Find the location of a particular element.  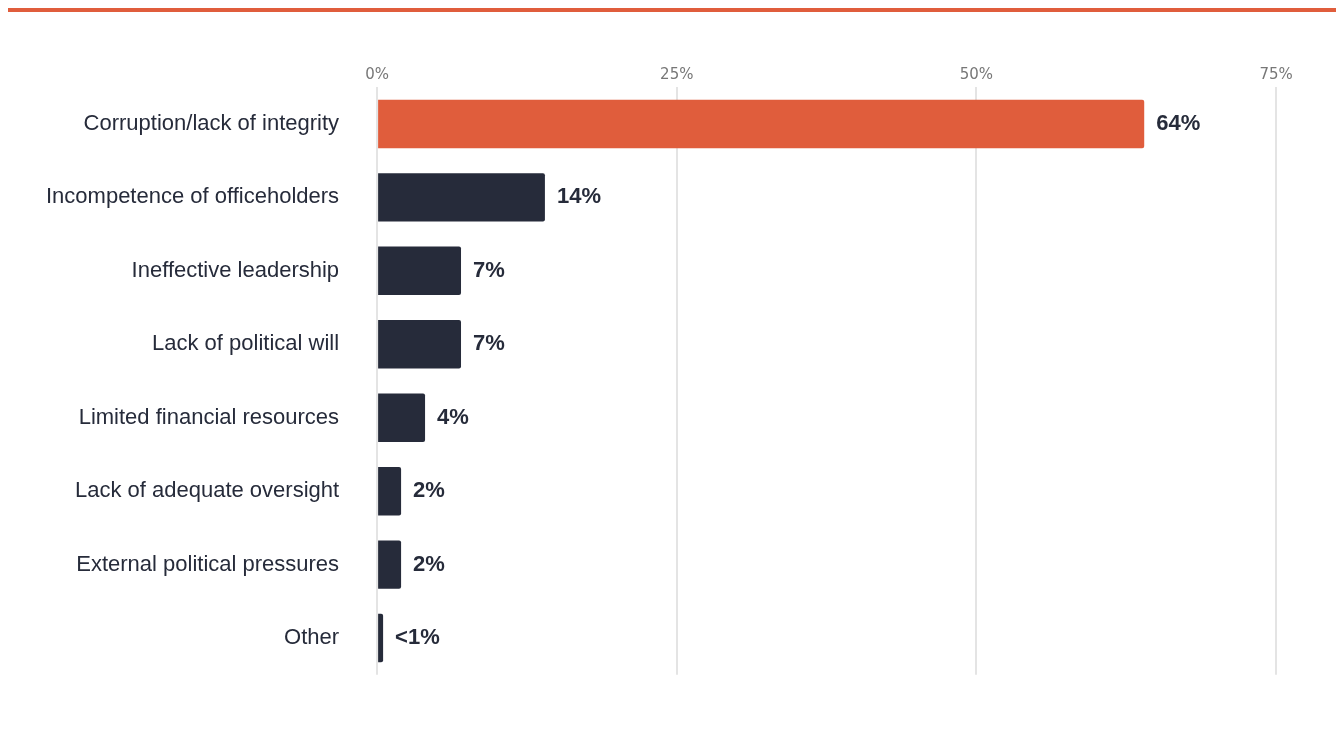

y-tick-label: Limited financial resources is located at coordinates (209, 416).